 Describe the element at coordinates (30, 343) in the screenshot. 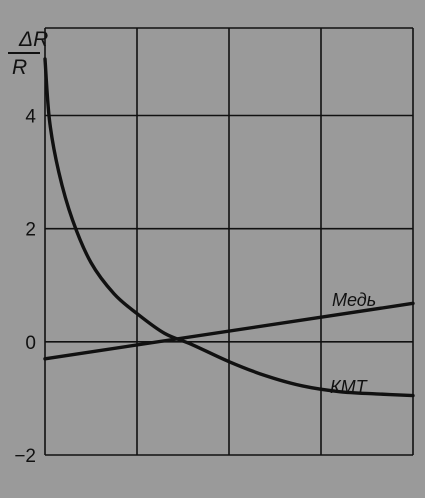

I see `y-tick-label: 0` at that location.